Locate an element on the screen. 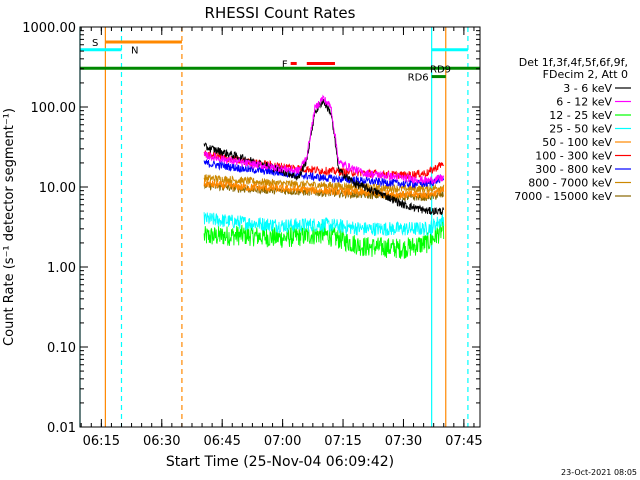  y-tick-label: 0.10 is located at coordinates (61, 348).